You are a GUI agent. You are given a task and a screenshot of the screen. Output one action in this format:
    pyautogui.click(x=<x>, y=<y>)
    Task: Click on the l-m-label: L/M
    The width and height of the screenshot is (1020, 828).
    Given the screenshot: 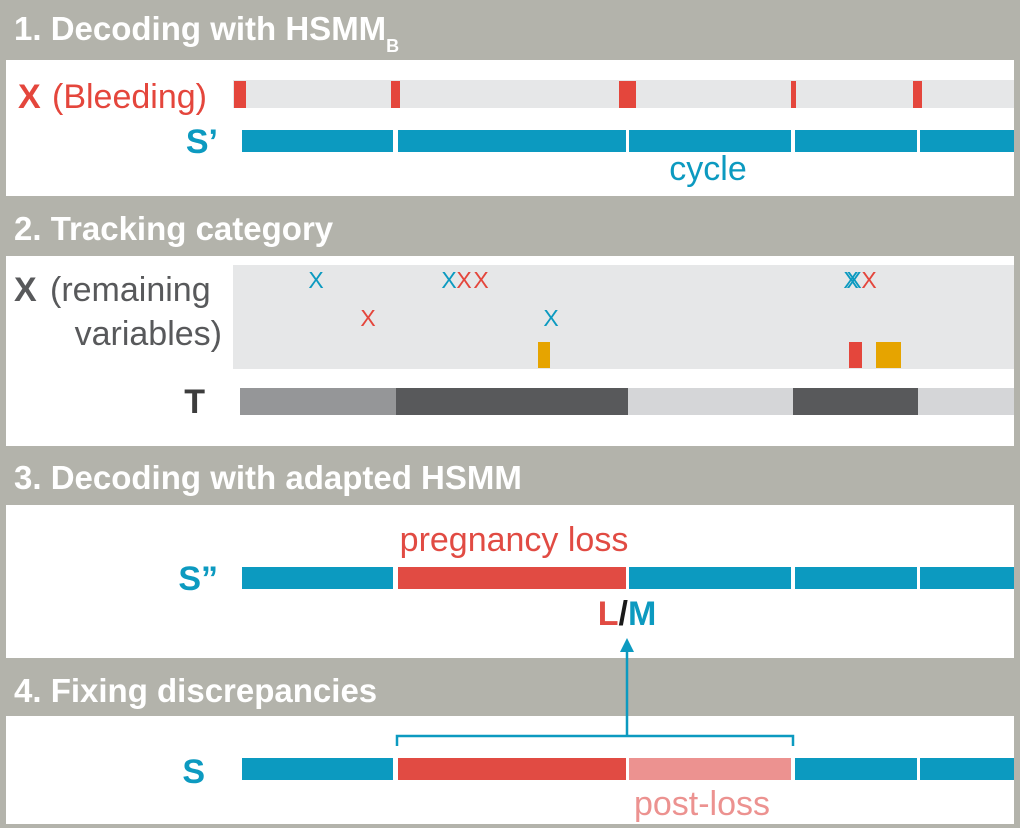 What is the action you would take?
    pyautogui.click(x=627, y=614)
    